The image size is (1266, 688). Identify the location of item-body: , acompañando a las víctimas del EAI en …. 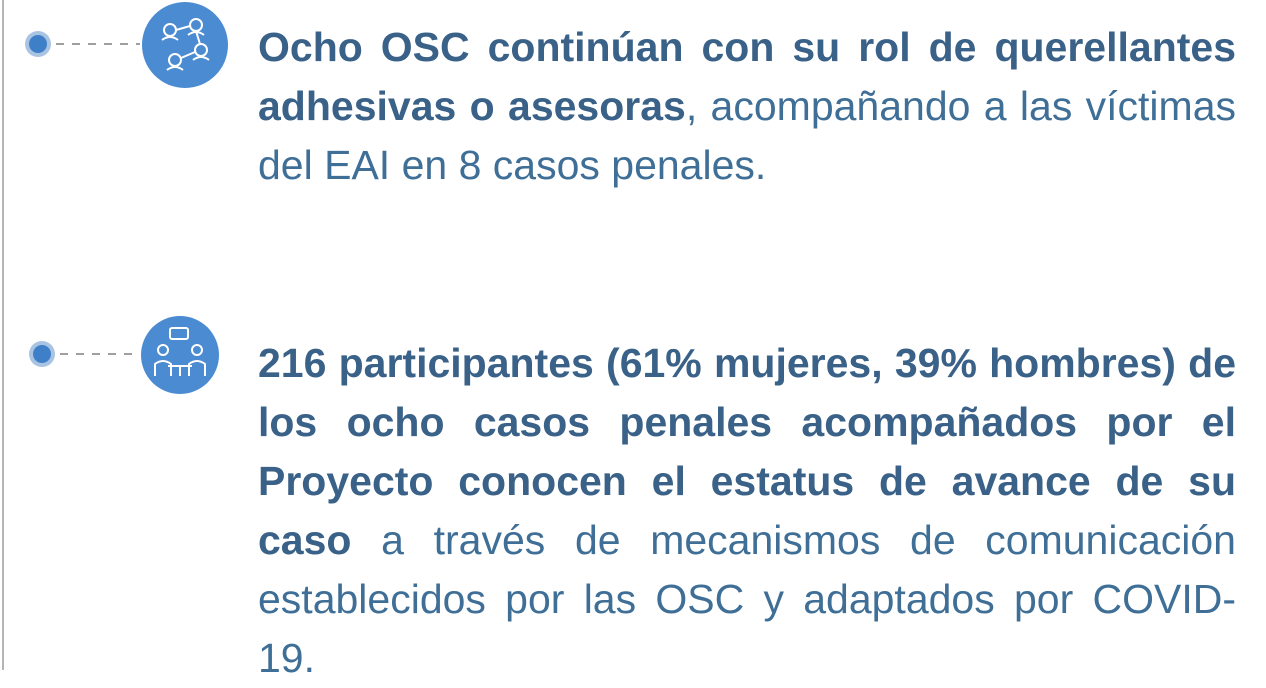
(747, 135).